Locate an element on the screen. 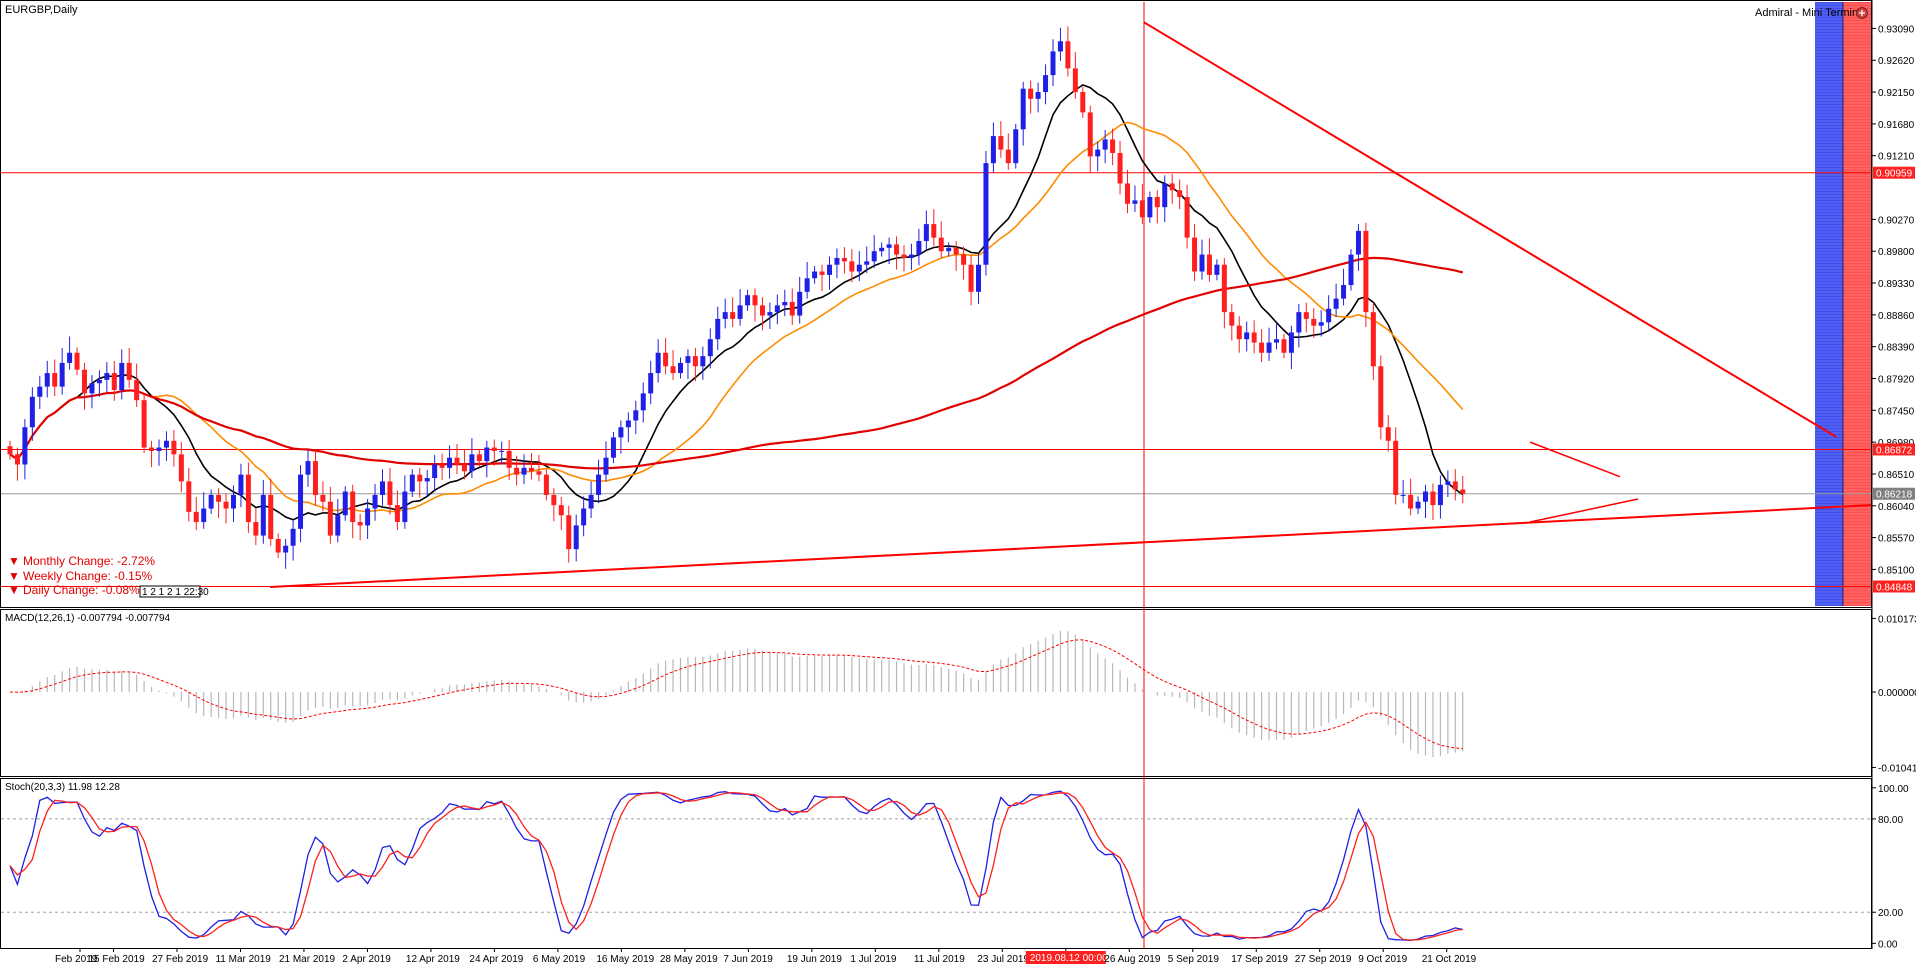 The width and height of the screenshot is (1916, 972). price-tag-text: 0.86218 is located at coordinates (1894, 495).